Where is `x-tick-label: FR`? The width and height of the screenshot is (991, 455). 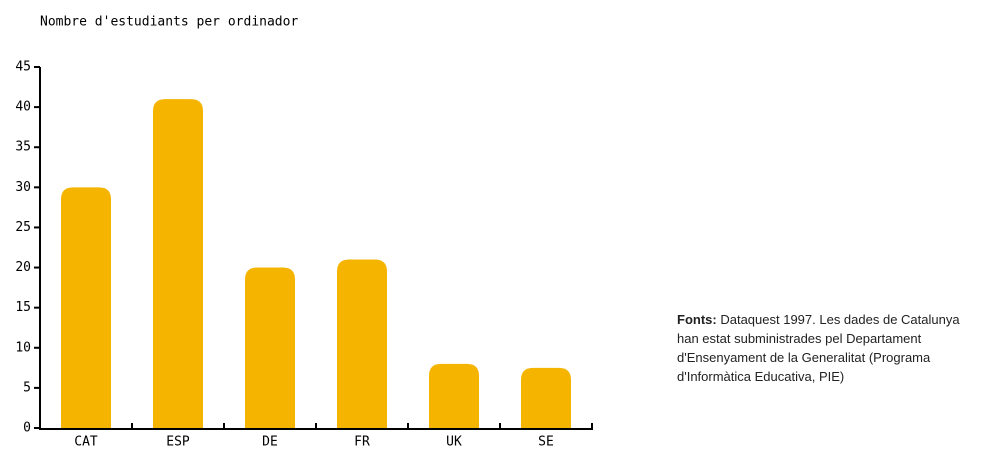 x-tick-label: FR is located at coordinates (362, 442).